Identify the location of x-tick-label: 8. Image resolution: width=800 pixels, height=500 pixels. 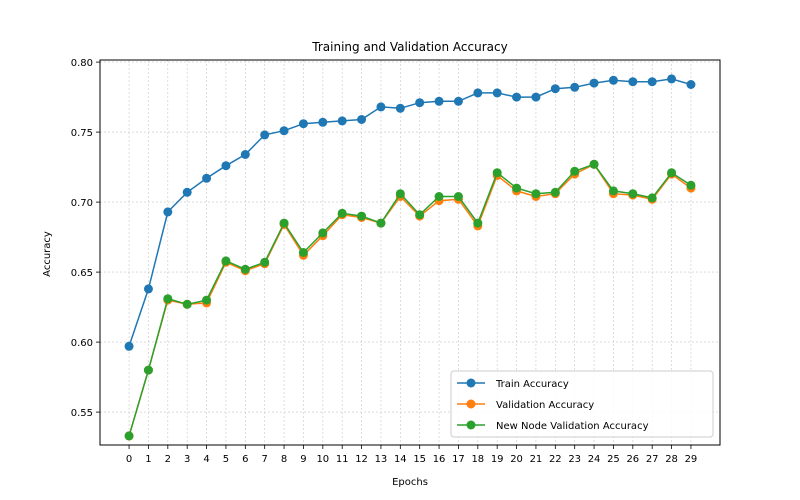
(284, 459).